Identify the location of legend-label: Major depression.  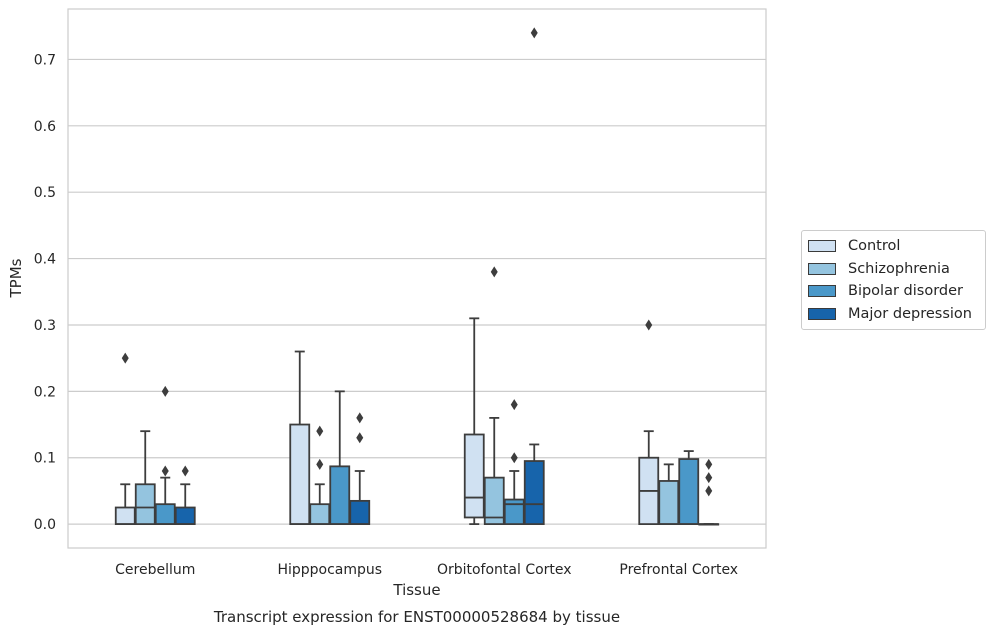
(910, 313).